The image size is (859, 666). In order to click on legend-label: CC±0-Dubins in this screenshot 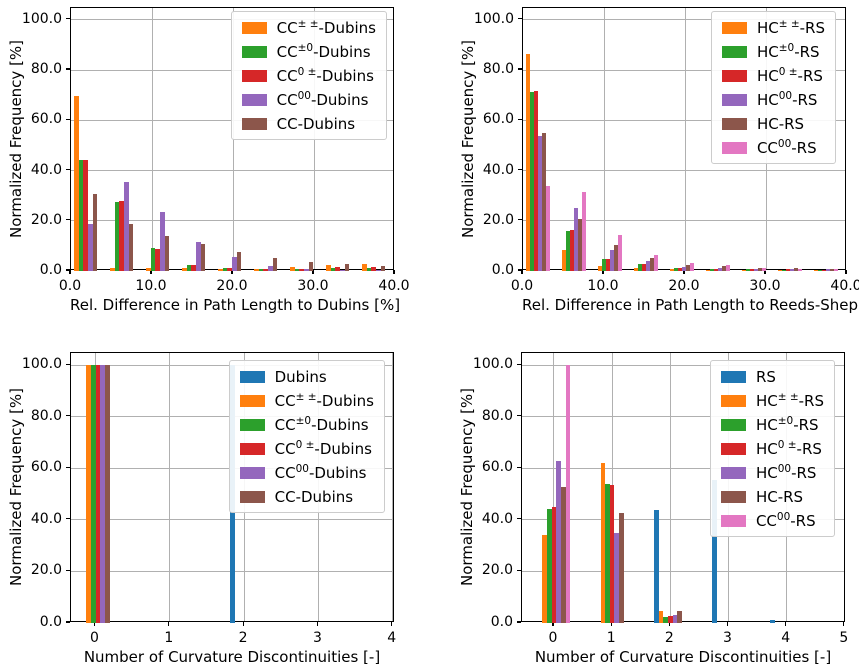, I will do `click(321, 424)`.